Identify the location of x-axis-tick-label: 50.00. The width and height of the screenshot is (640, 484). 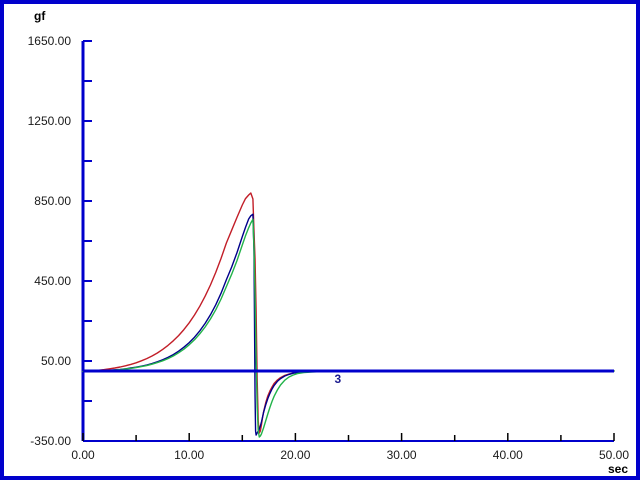
(614, 455).